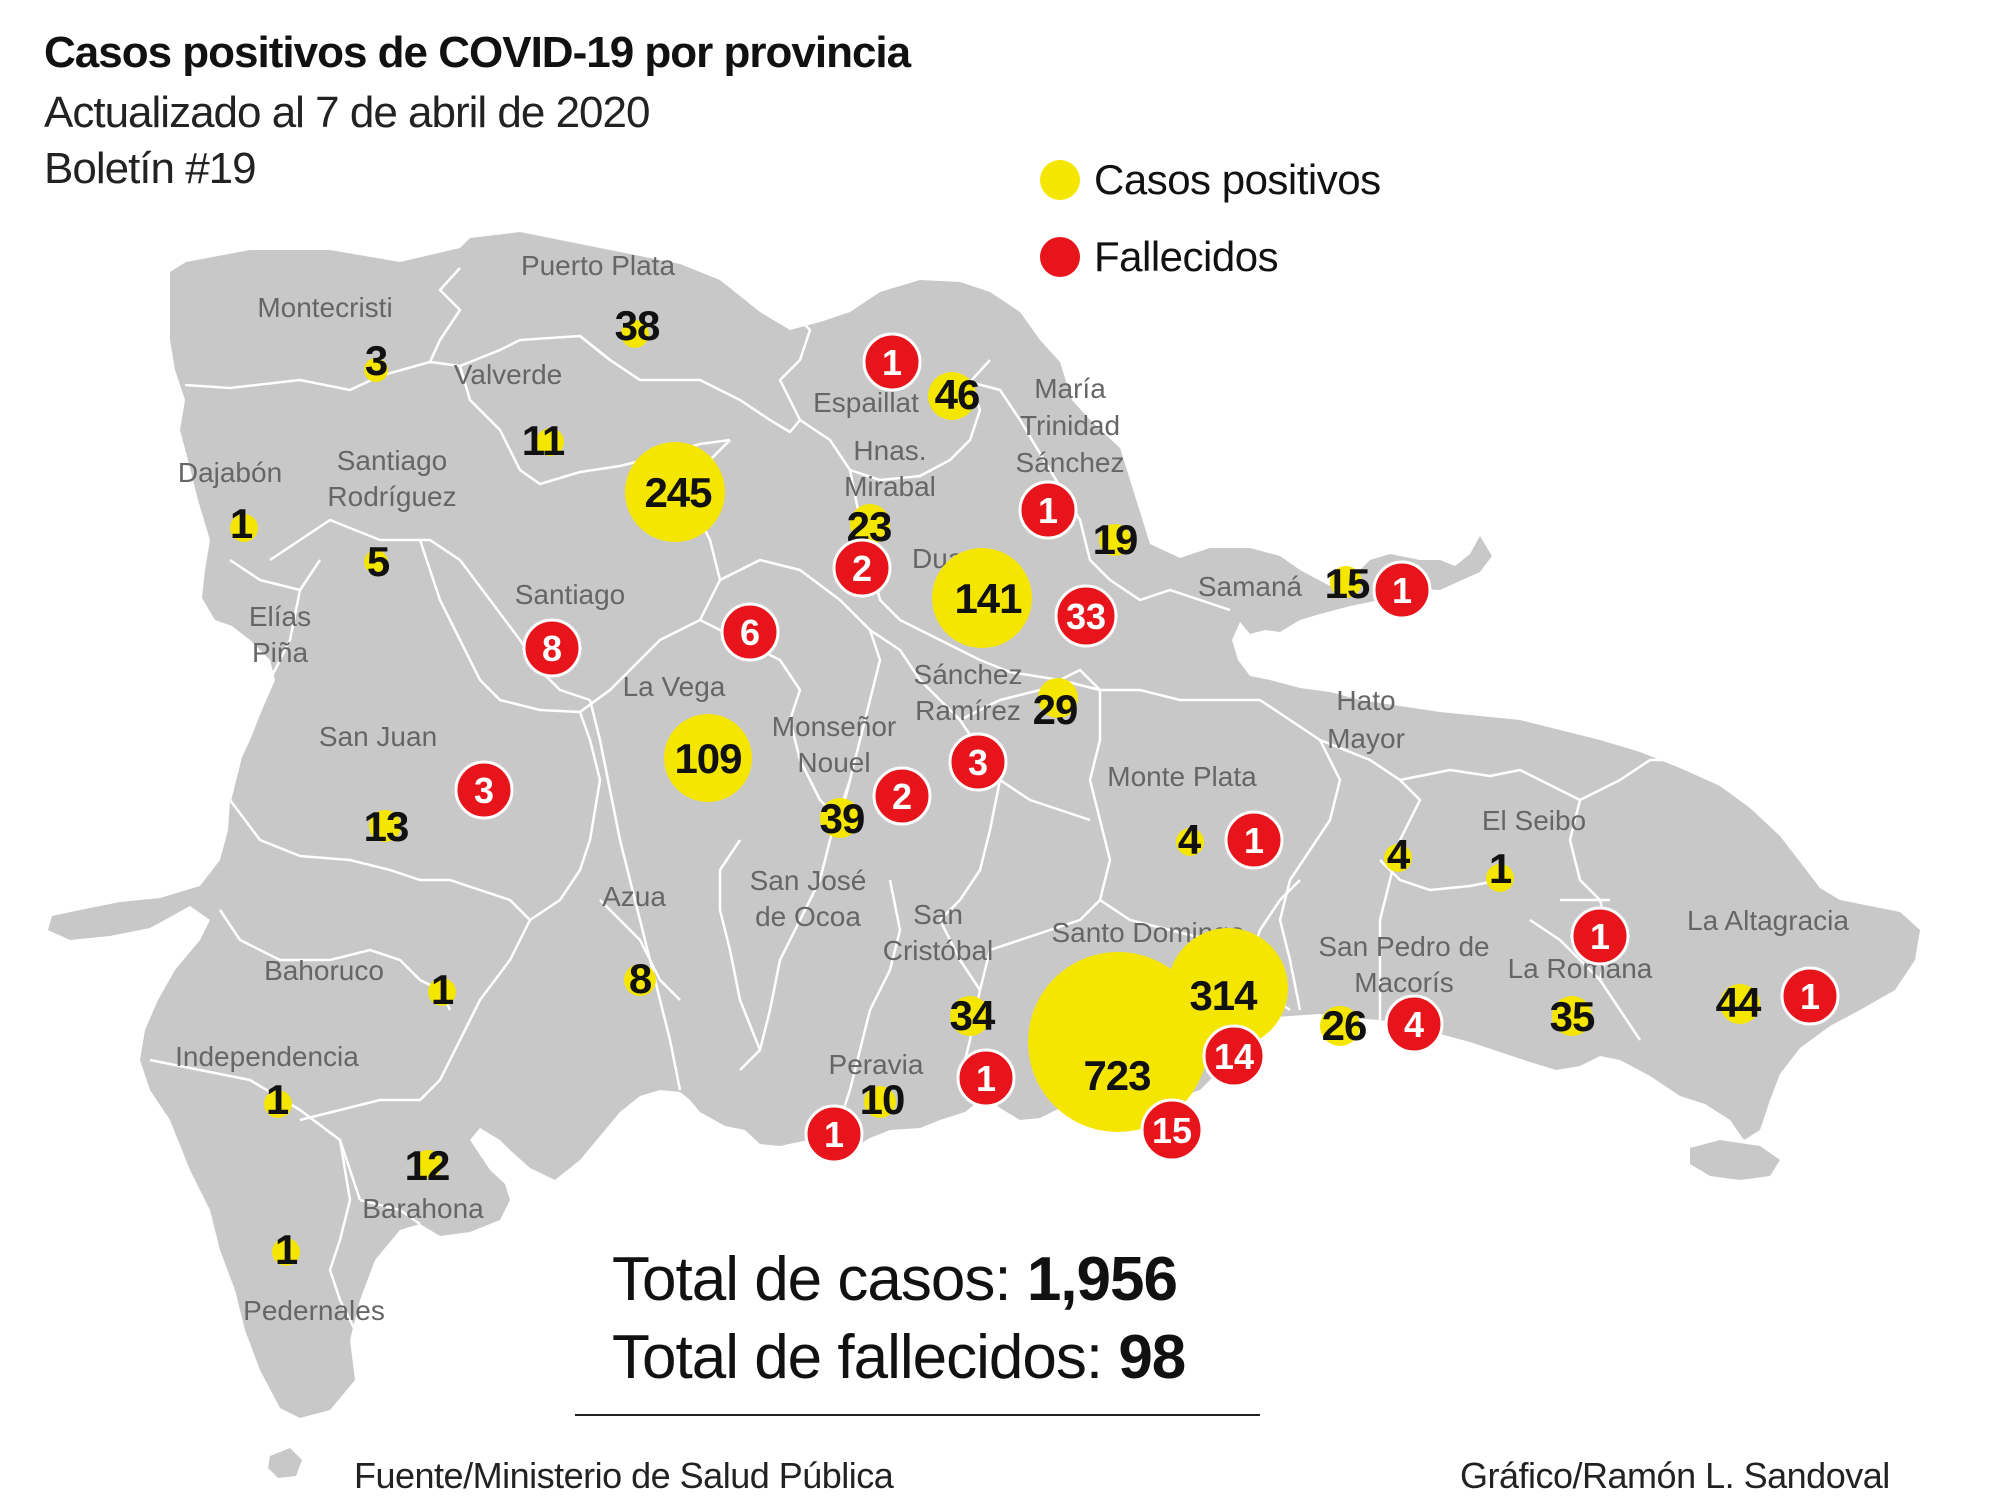 The height and width of the screenshot is (1499, 1999). Describe the element at coordinates (1115, 540) in the screenshot. I see `case-dot-maria-trinidad` at that location.